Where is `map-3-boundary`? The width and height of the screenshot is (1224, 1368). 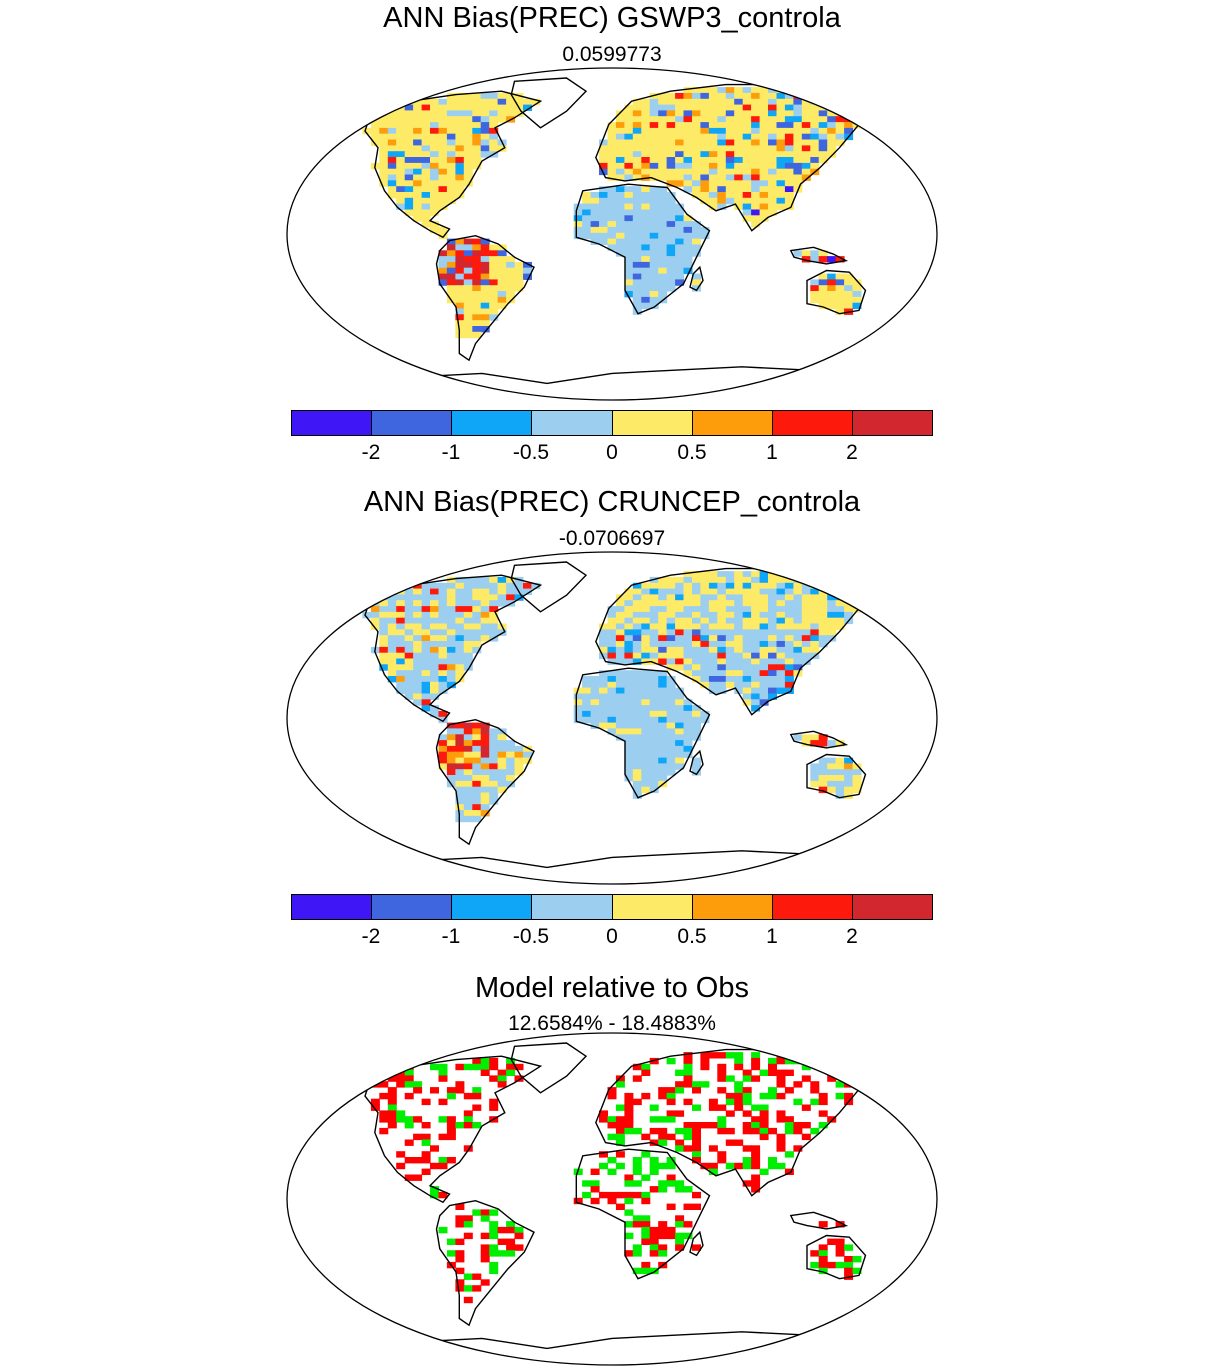 map-3-boundary is located at coordinates (612, 1199).